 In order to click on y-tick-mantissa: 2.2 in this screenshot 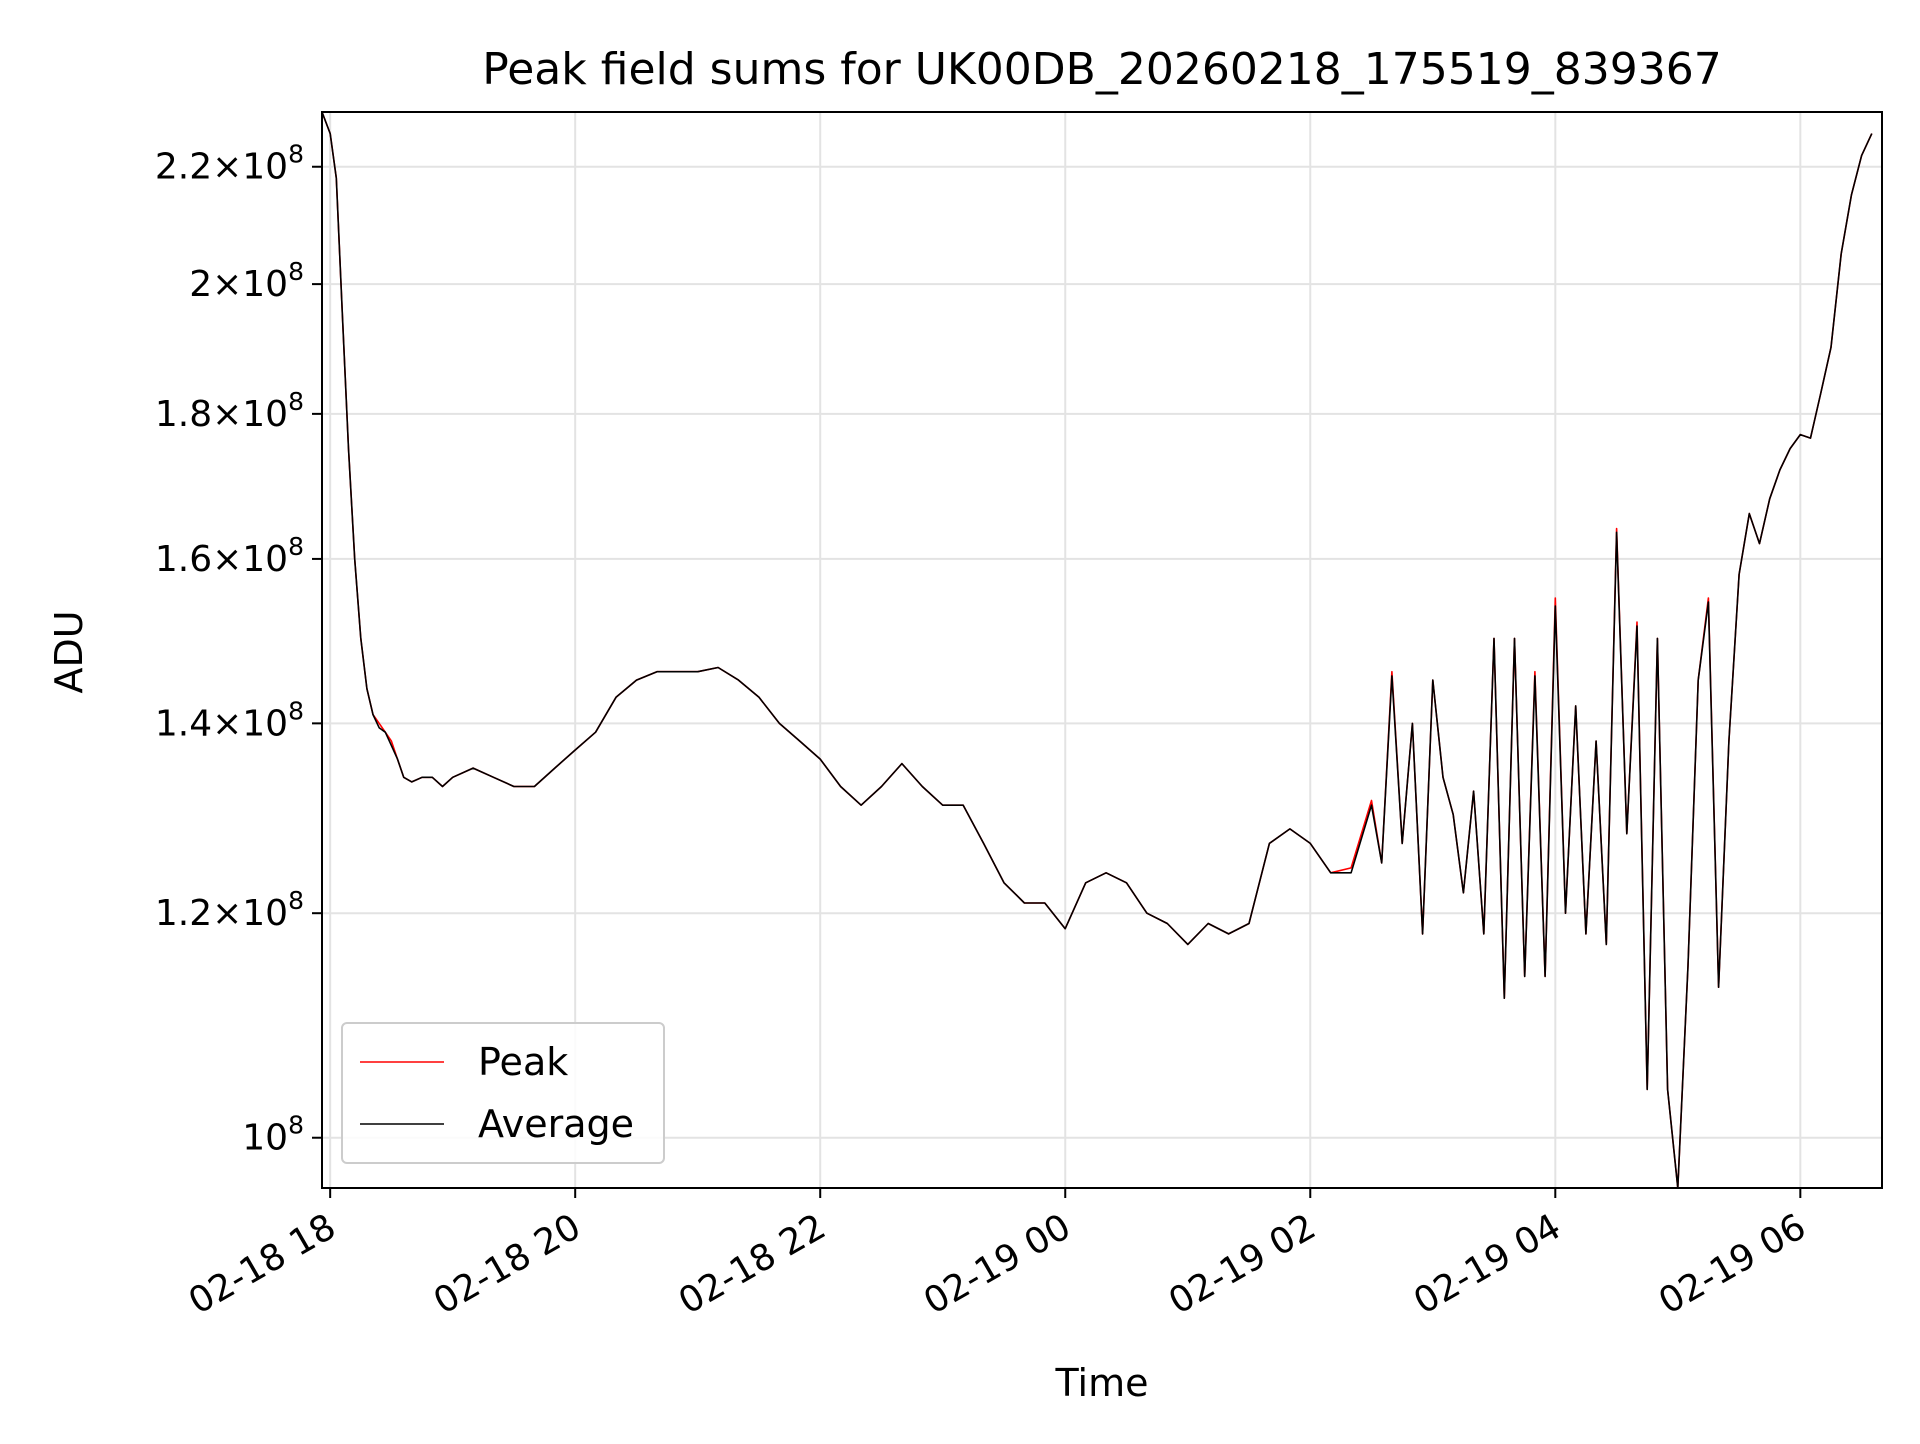, I will do `click(183, 167)`.